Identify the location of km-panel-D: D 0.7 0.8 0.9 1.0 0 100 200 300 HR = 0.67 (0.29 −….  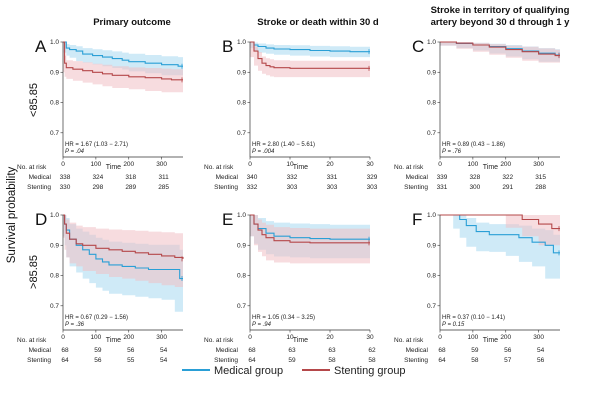
(100, 287).